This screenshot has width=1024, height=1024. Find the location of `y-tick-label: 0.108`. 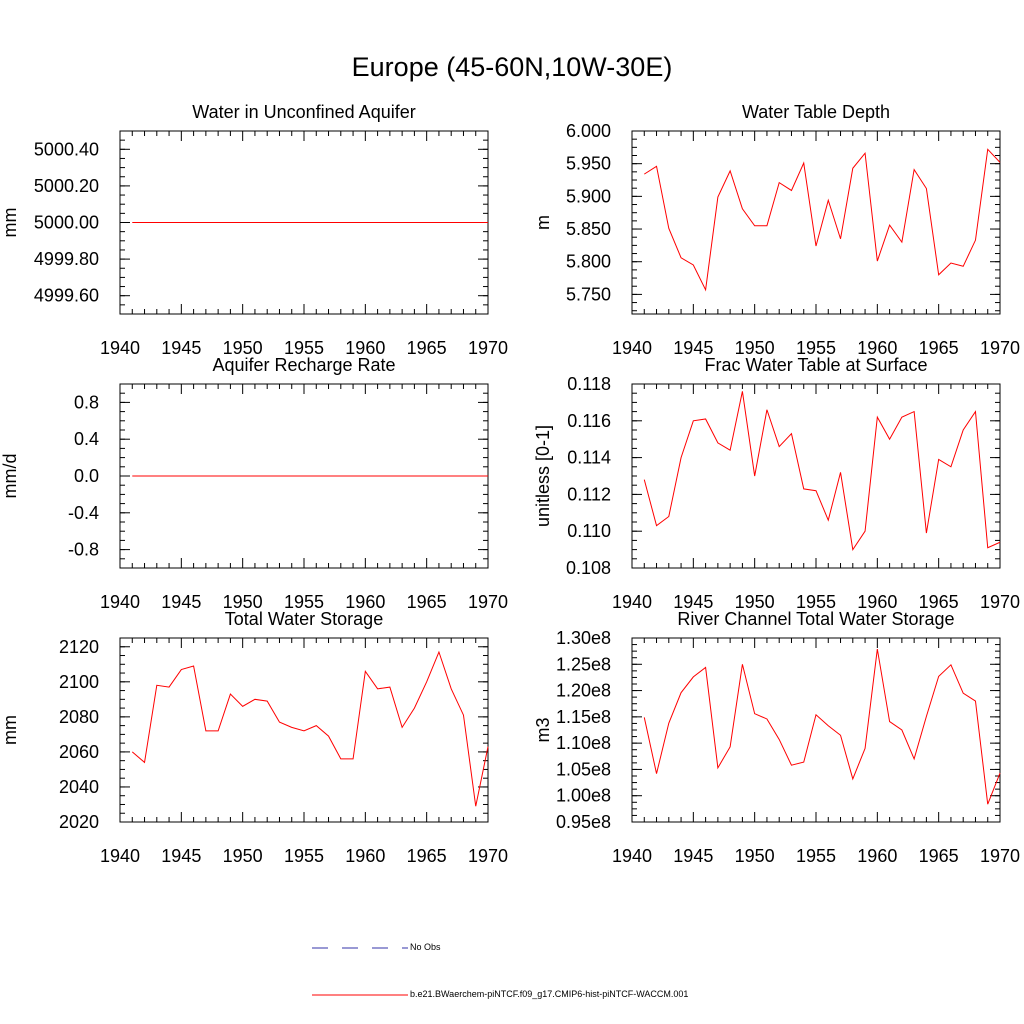

y-tick-label: 0.108 is located at coordinates (588, 568).